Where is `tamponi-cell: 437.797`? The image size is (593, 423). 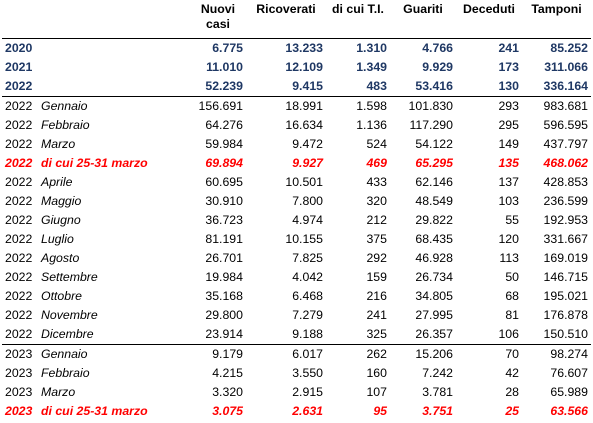
tamponi-cell: 437.797 is located at coordinates (565, 144).